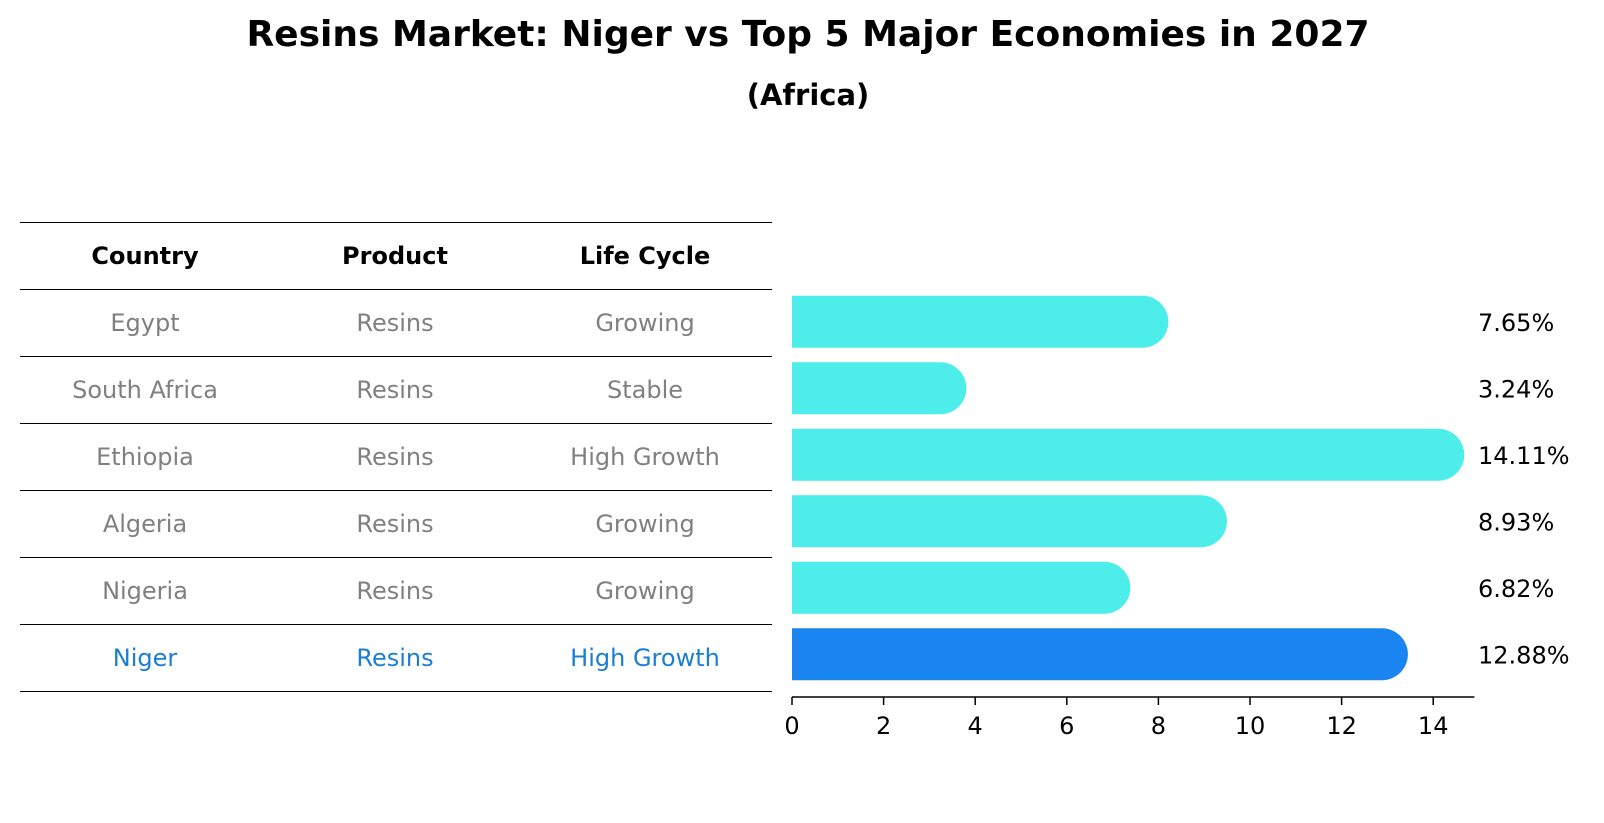  I want to click on x-tick-label: 10, so click(1250, 726).